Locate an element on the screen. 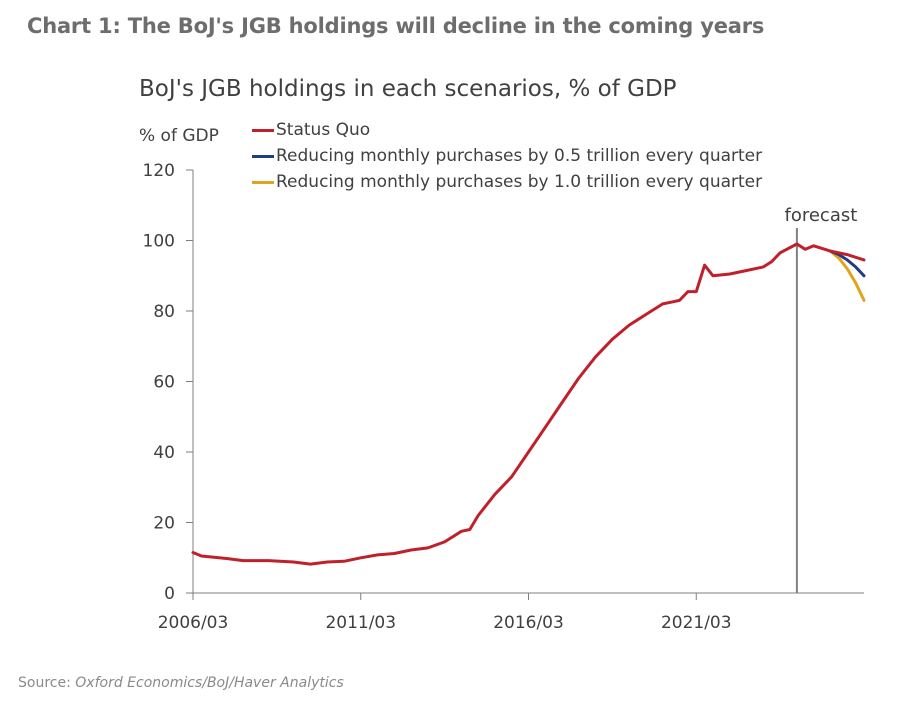  y-axis-label: % of GDP is located at coordinates (179, 136).